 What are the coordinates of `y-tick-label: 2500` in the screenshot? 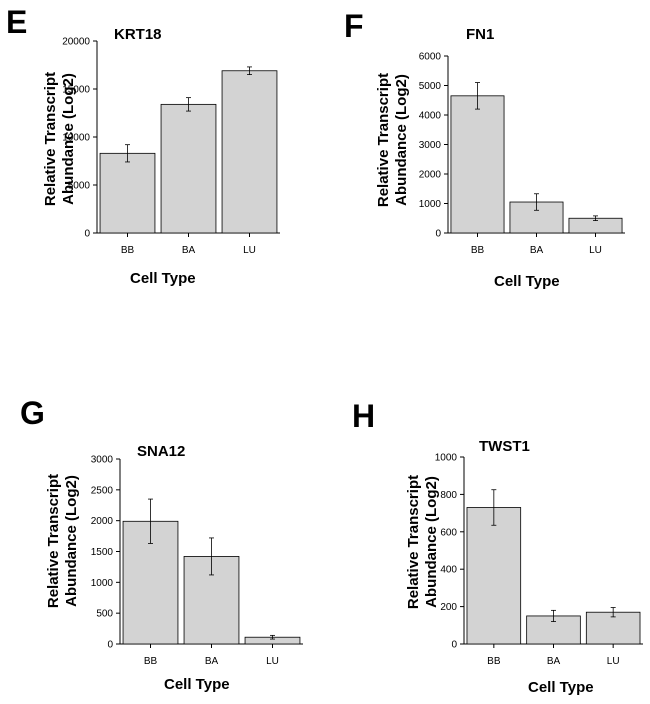 It's located at (102, 490).